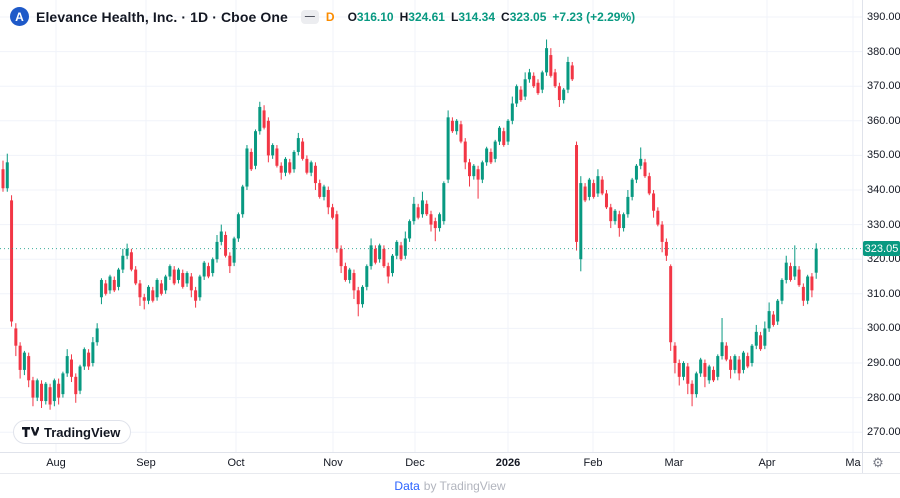  What do you see at coordinates (426, 16) in the screenshot?
I see `high-value: 324.61` at bounding box center [426, 16].